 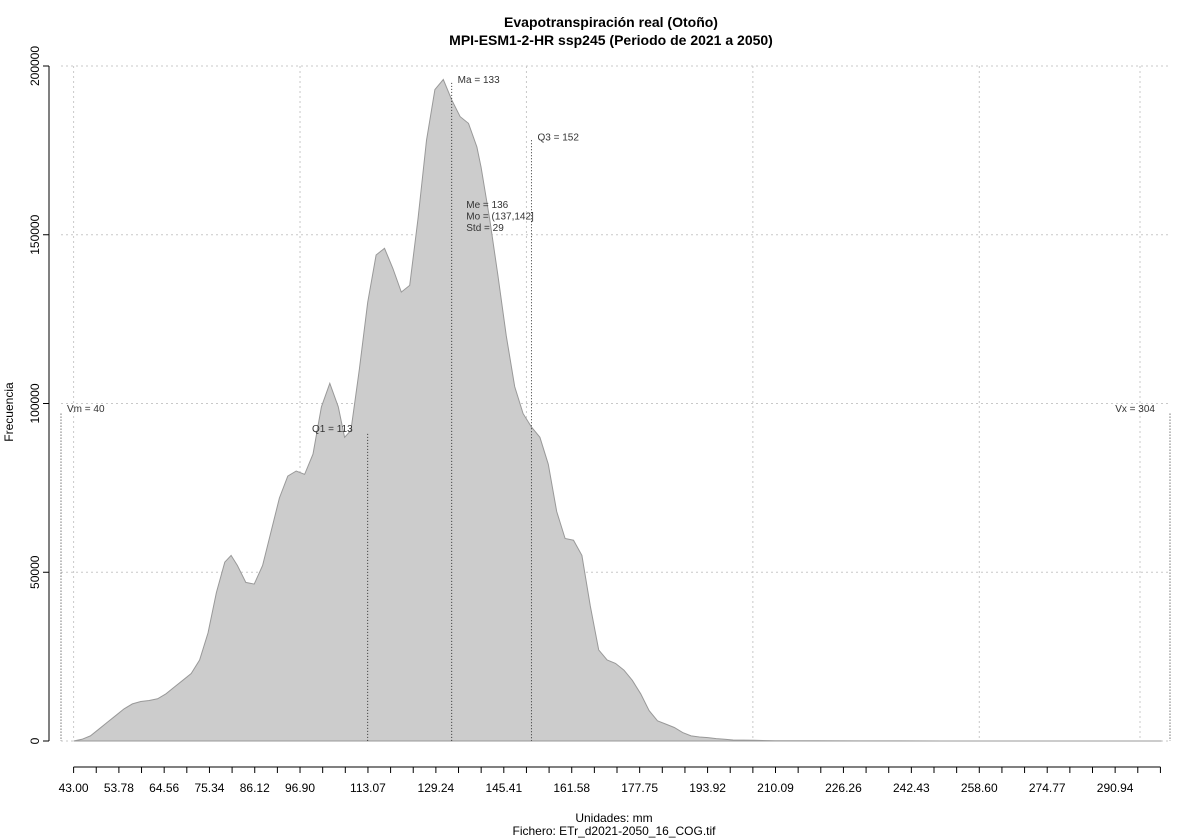 What do you see at coordinates (485, 228) in the screenshot?
I see `stat-std-label: Std = 29` at bounding box center [485, 228].